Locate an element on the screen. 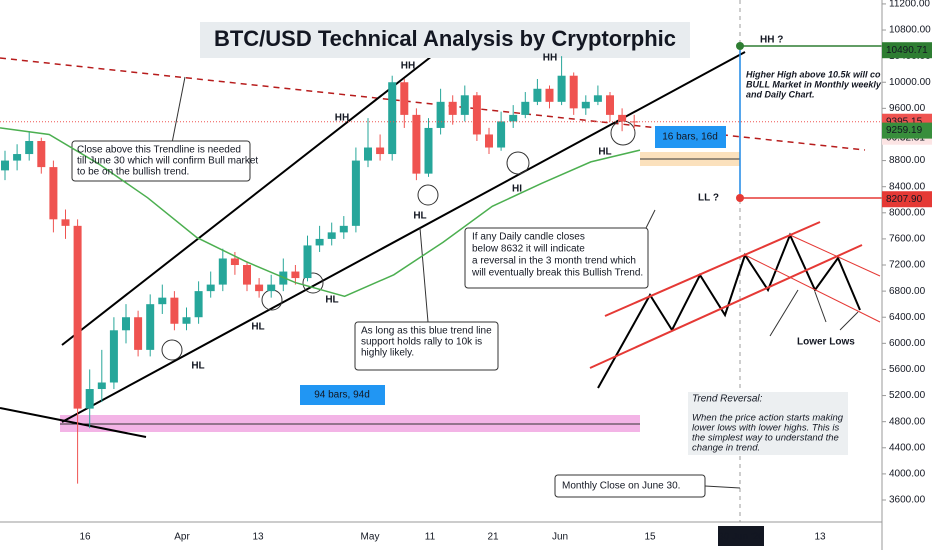  x-tick-label: 21 is located at coordinates (493, 537).